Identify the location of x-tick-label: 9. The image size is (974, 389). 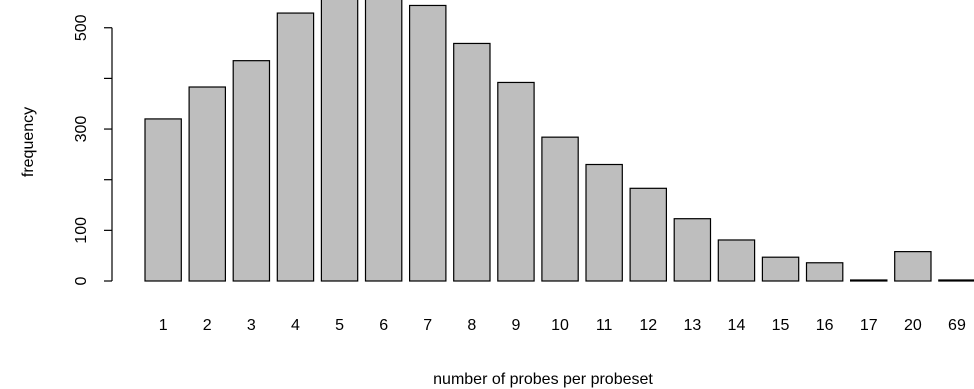
(515, 325).